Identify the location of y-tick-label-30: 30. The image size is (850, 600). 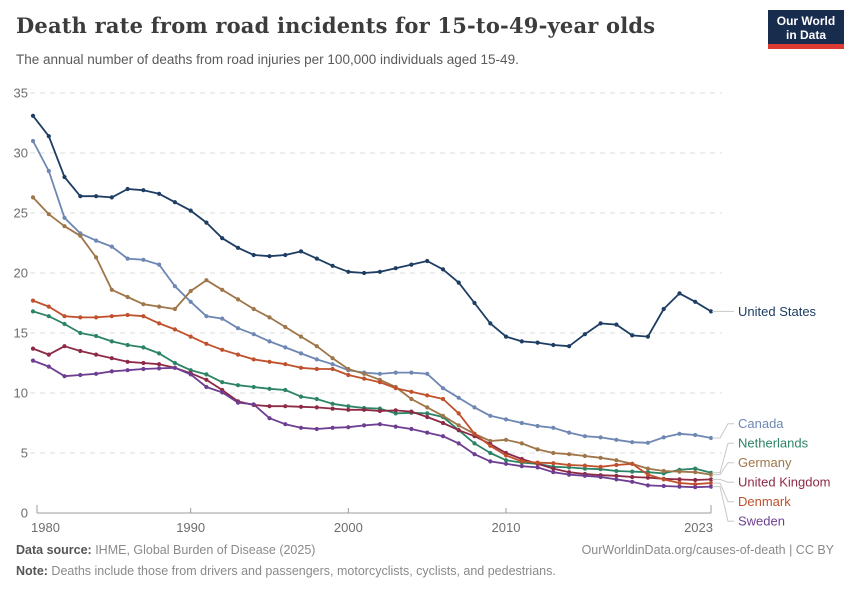
(21, 153).